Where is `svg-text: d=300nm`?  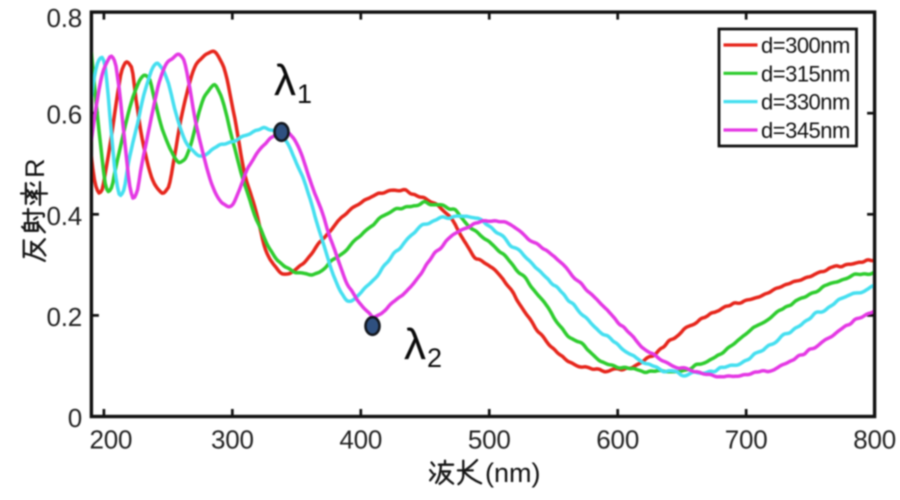 svg-text: d=300nm is located at coordinates (805, 45).